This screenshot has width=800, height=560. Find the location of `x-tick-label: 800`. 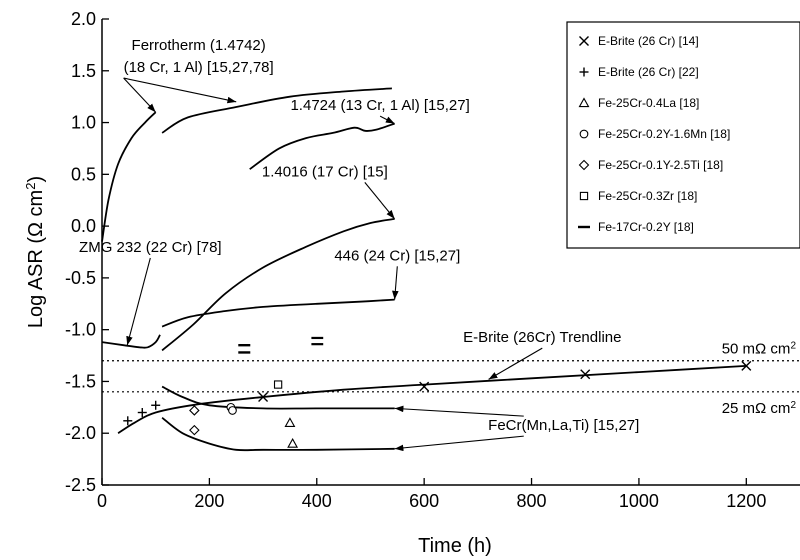

x-tick-label: 800 is located at coordinates (532, 501).